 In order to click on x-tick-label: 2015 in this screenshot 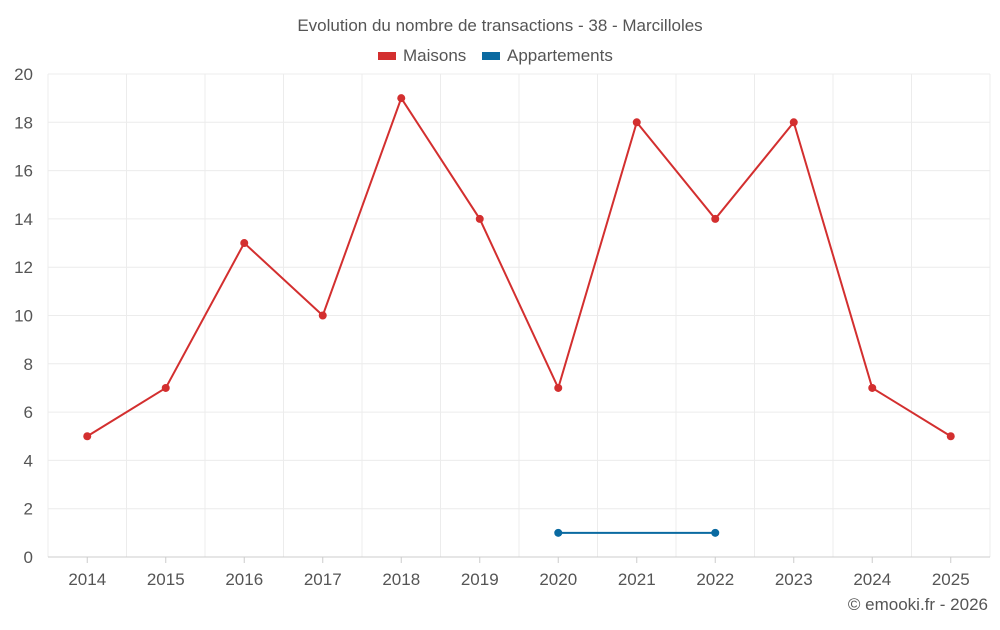, I will do `click(166, 579)`.